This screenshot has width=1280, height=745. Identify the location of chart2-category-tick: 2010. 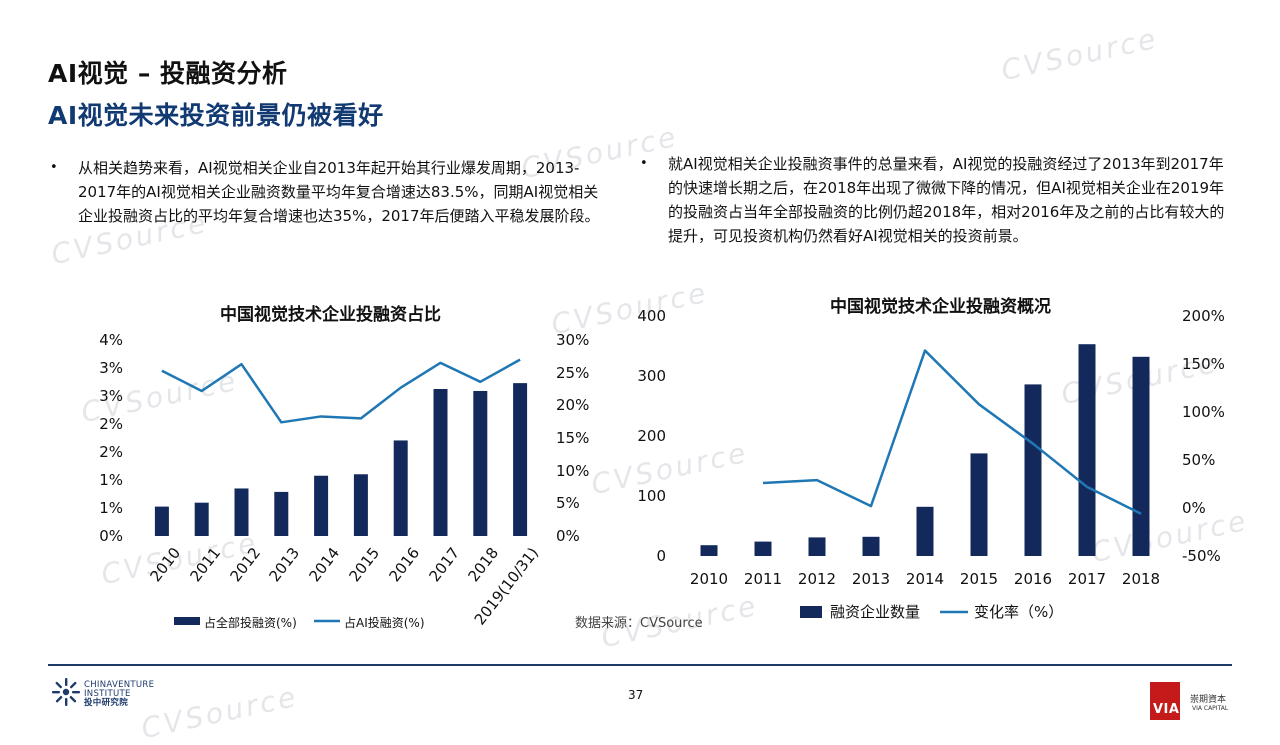
(709, 579).